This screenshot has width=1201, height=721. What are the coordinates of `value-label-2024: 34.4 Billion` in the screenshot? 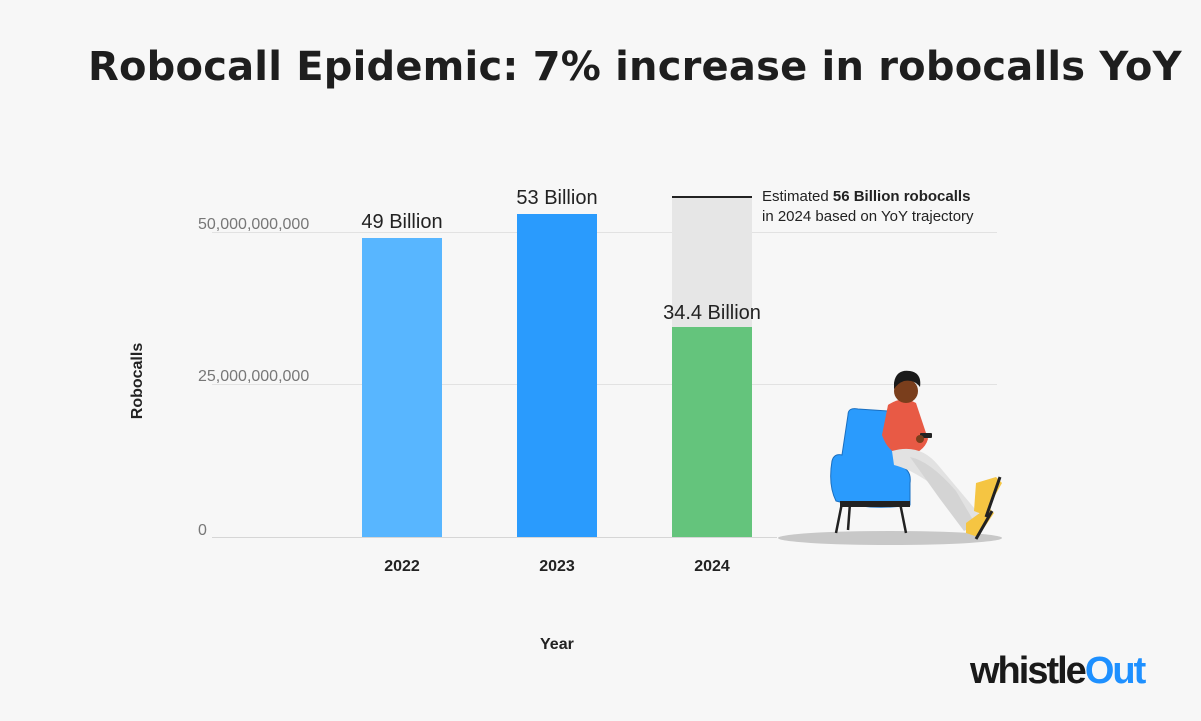 It's located at (712, 313).